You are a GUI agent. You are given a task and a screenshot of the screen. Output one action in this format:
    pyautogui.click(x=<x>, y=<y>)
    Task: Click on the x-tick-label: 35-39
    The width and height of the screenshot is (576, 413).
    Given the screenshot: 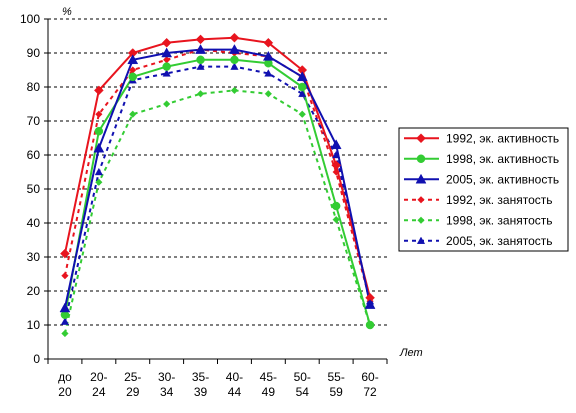 What is the action you would take?
    pyautogui.click(x=200, y=384)
    